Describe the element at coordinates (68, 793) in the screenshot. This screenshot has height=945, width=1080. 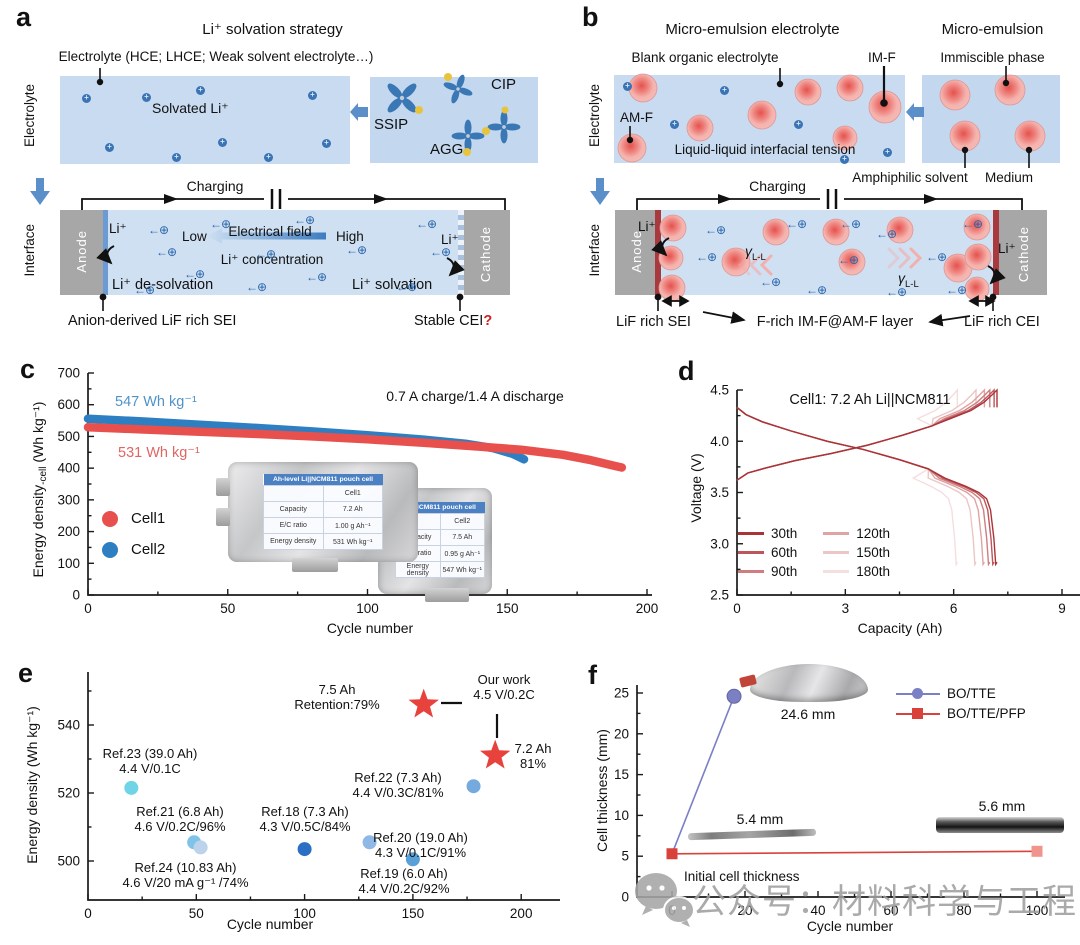
I see `y-tick-label: 520` at that location.